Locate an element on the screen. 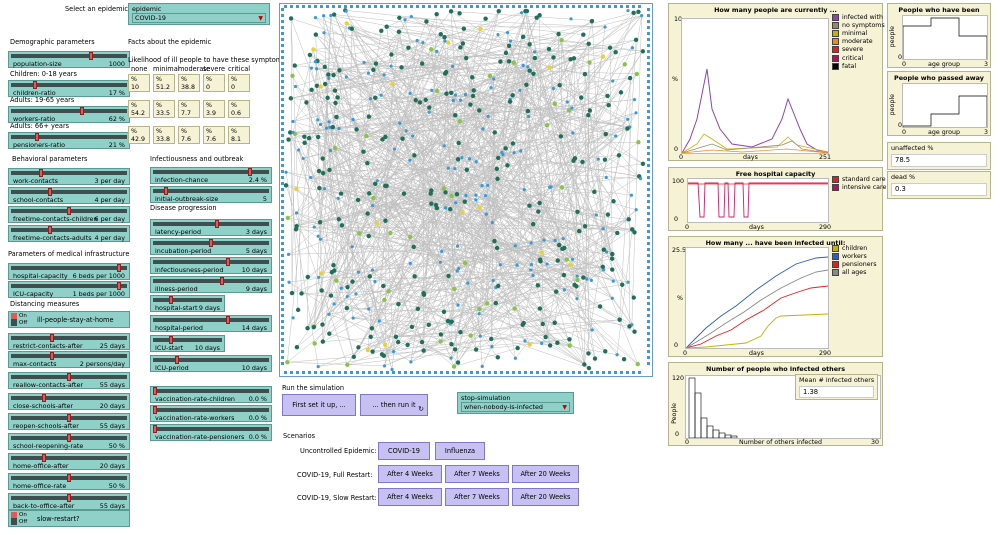 The height and width of the screenshot is (535, 1000). full-restart-4w-button: After 4 Weeks is located at coordinates (410, 474).